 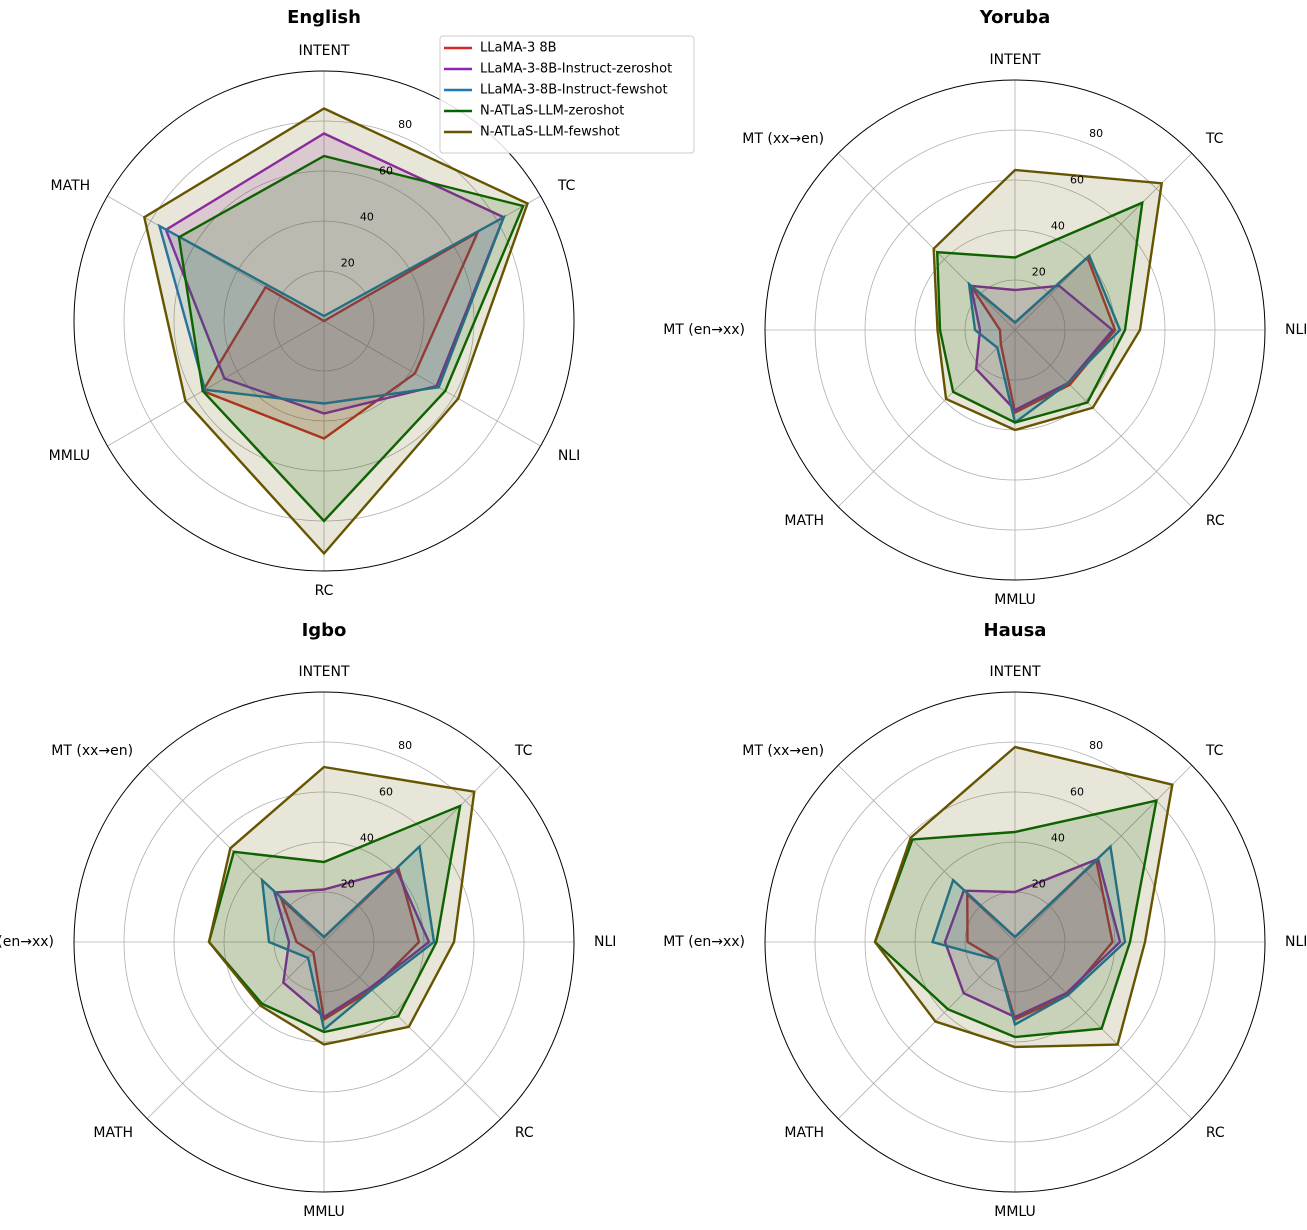 I want to click on chart-title: Yoruba, so click(x=1014, y=17).